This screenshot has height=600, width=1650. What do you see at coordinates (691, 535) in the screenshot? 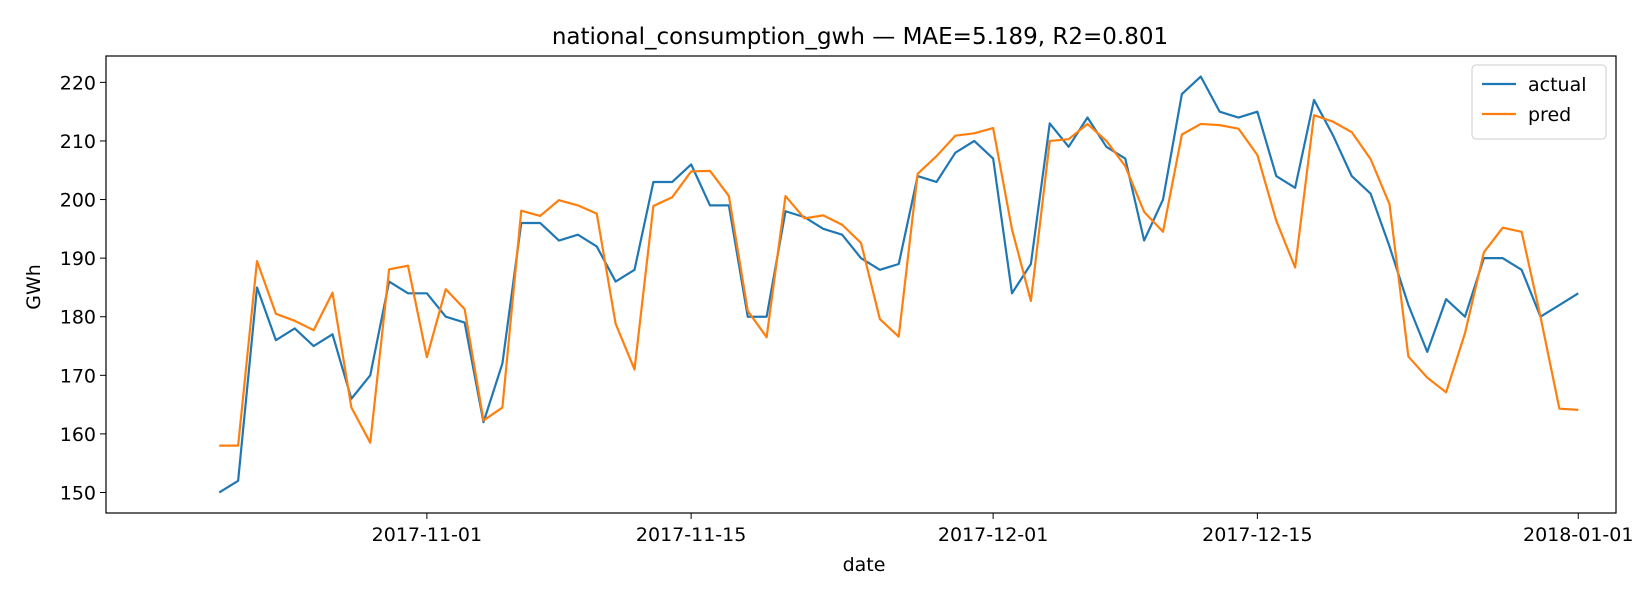
I see `x-tick-label: 2017-11-15` at bounding box center [691, 535].